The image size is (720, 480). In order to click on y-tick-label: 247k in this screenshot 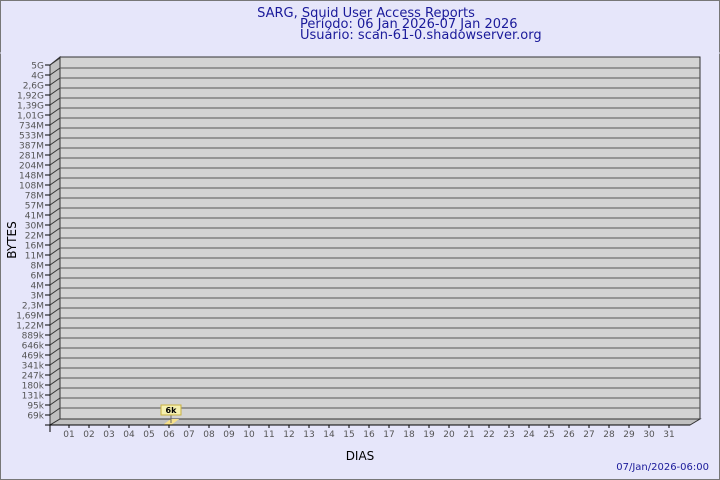, I will do `click(33, 377)`.